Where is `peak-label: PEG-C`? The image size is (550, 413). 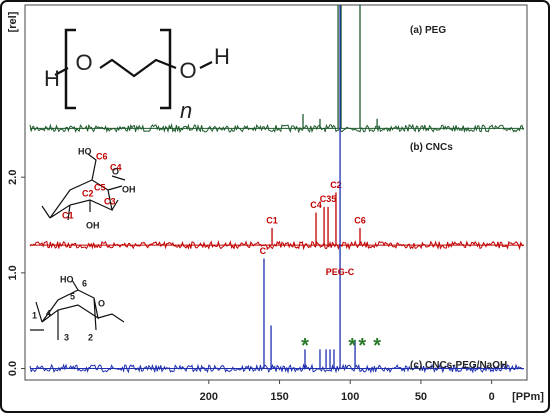 peak-label: PEG-C is located at coordinates (340, 272).